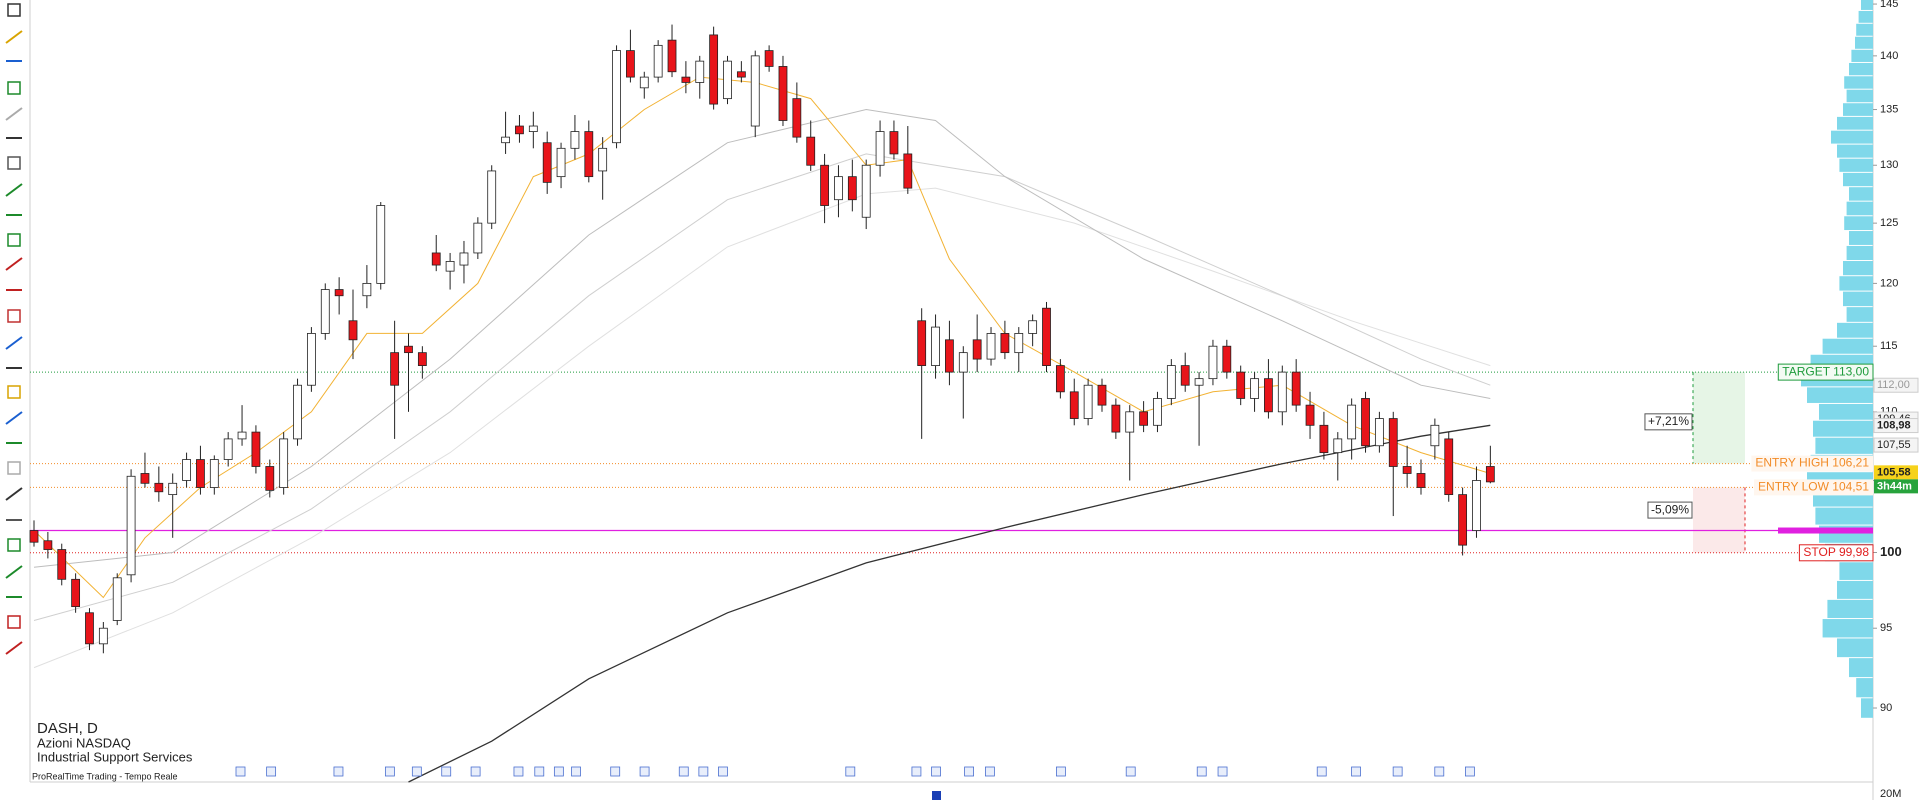 Image resolution: width=1920 pixels, height=800 pixels. Describe the element at coordinates (1670, 509) in the screenshot. I see `loss-label: -5,09%` at that location.